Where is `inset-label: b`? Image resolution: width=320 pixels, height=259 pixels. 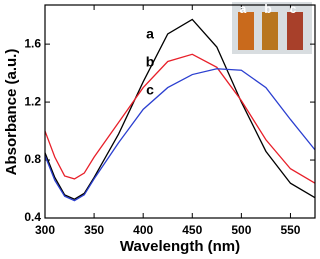
inset-label: b is located at coordinates (267, 9).